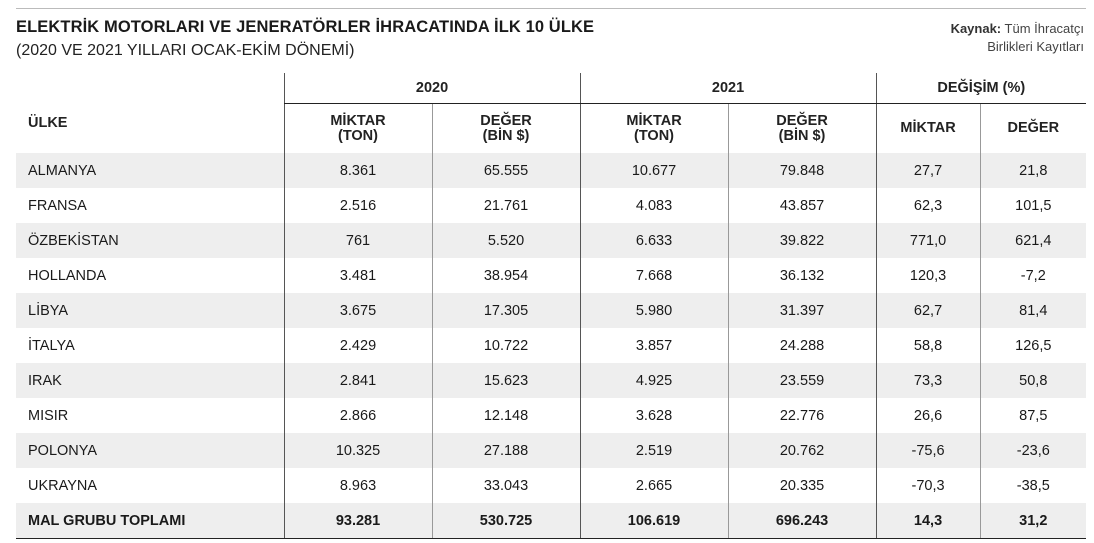 The height and width of the screenshot is (543, 1094). Describe the element at coordinates (48, 123) in the screenshot. I see `country-header: ÜLKE` at that location.